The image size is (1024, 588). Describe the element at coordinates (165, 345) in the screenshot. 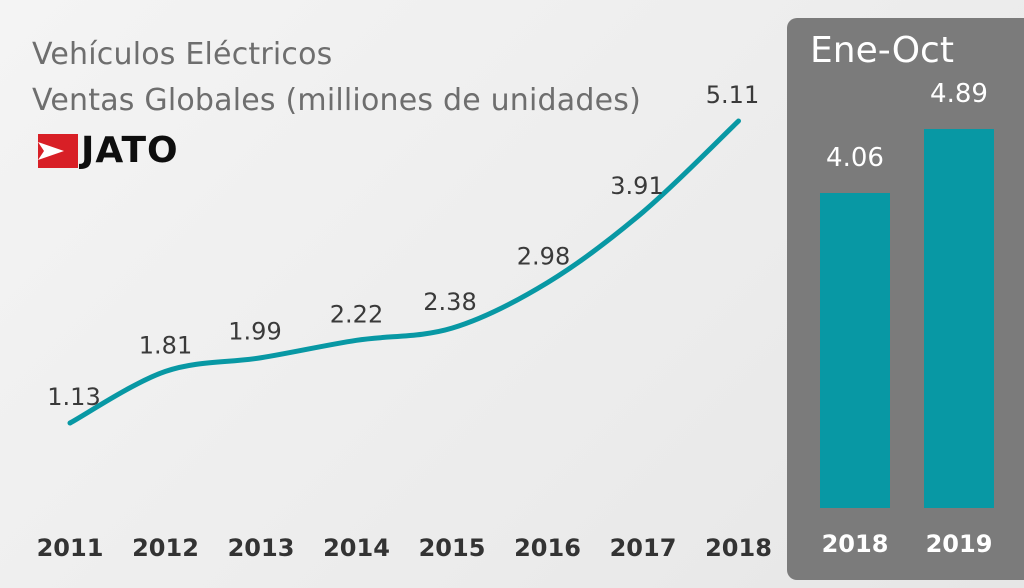

I see `data-label: 1.81` at that location.